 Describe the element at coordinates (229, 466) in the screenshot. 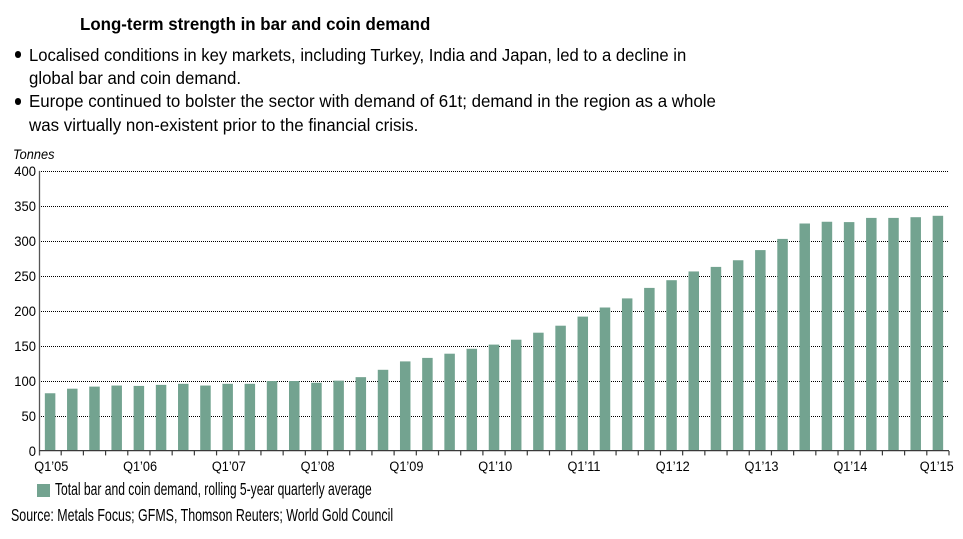

I see `svg-text: Q1’07` at that location.